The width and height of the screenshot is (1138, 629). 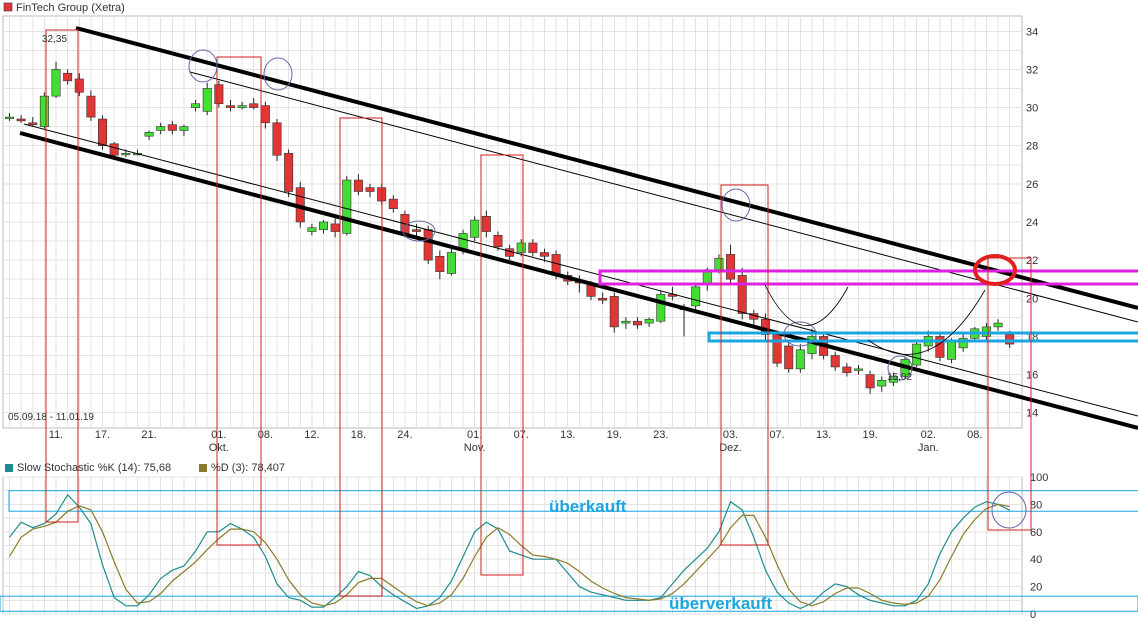 What do you see at coordinates (9, 468) in the screenshot?
I see `stoch-k-legend-icon` at bounding box center [9, 468].